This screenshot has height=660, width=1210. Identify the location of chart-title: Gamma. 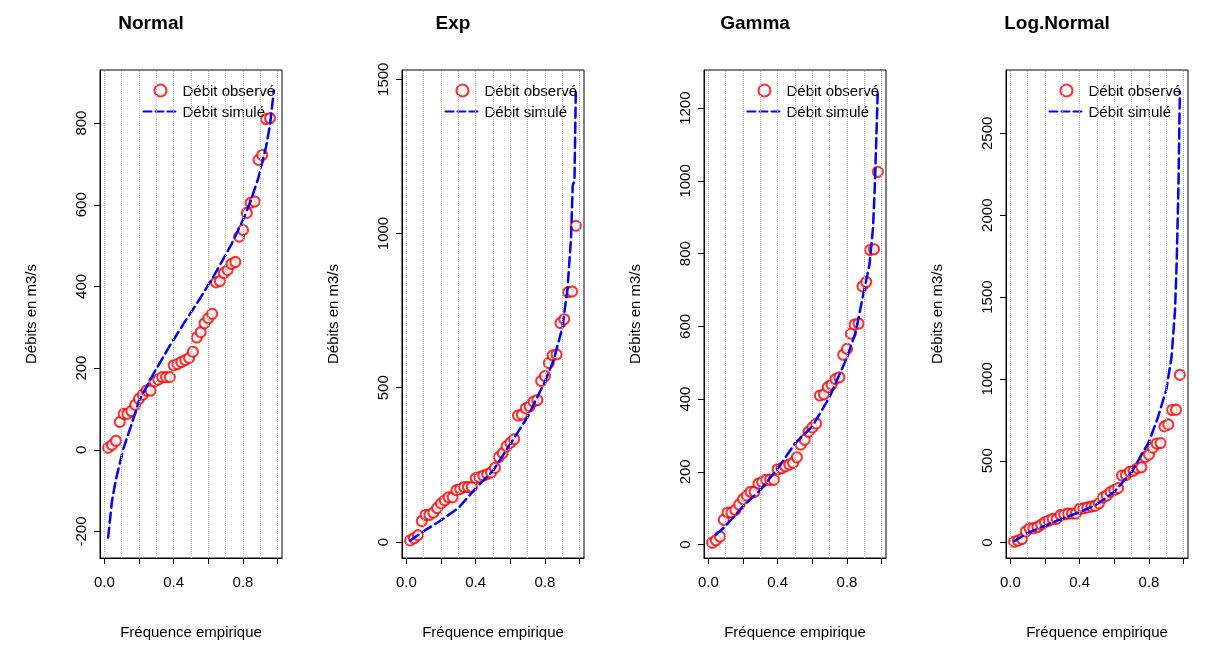
(755, 22).